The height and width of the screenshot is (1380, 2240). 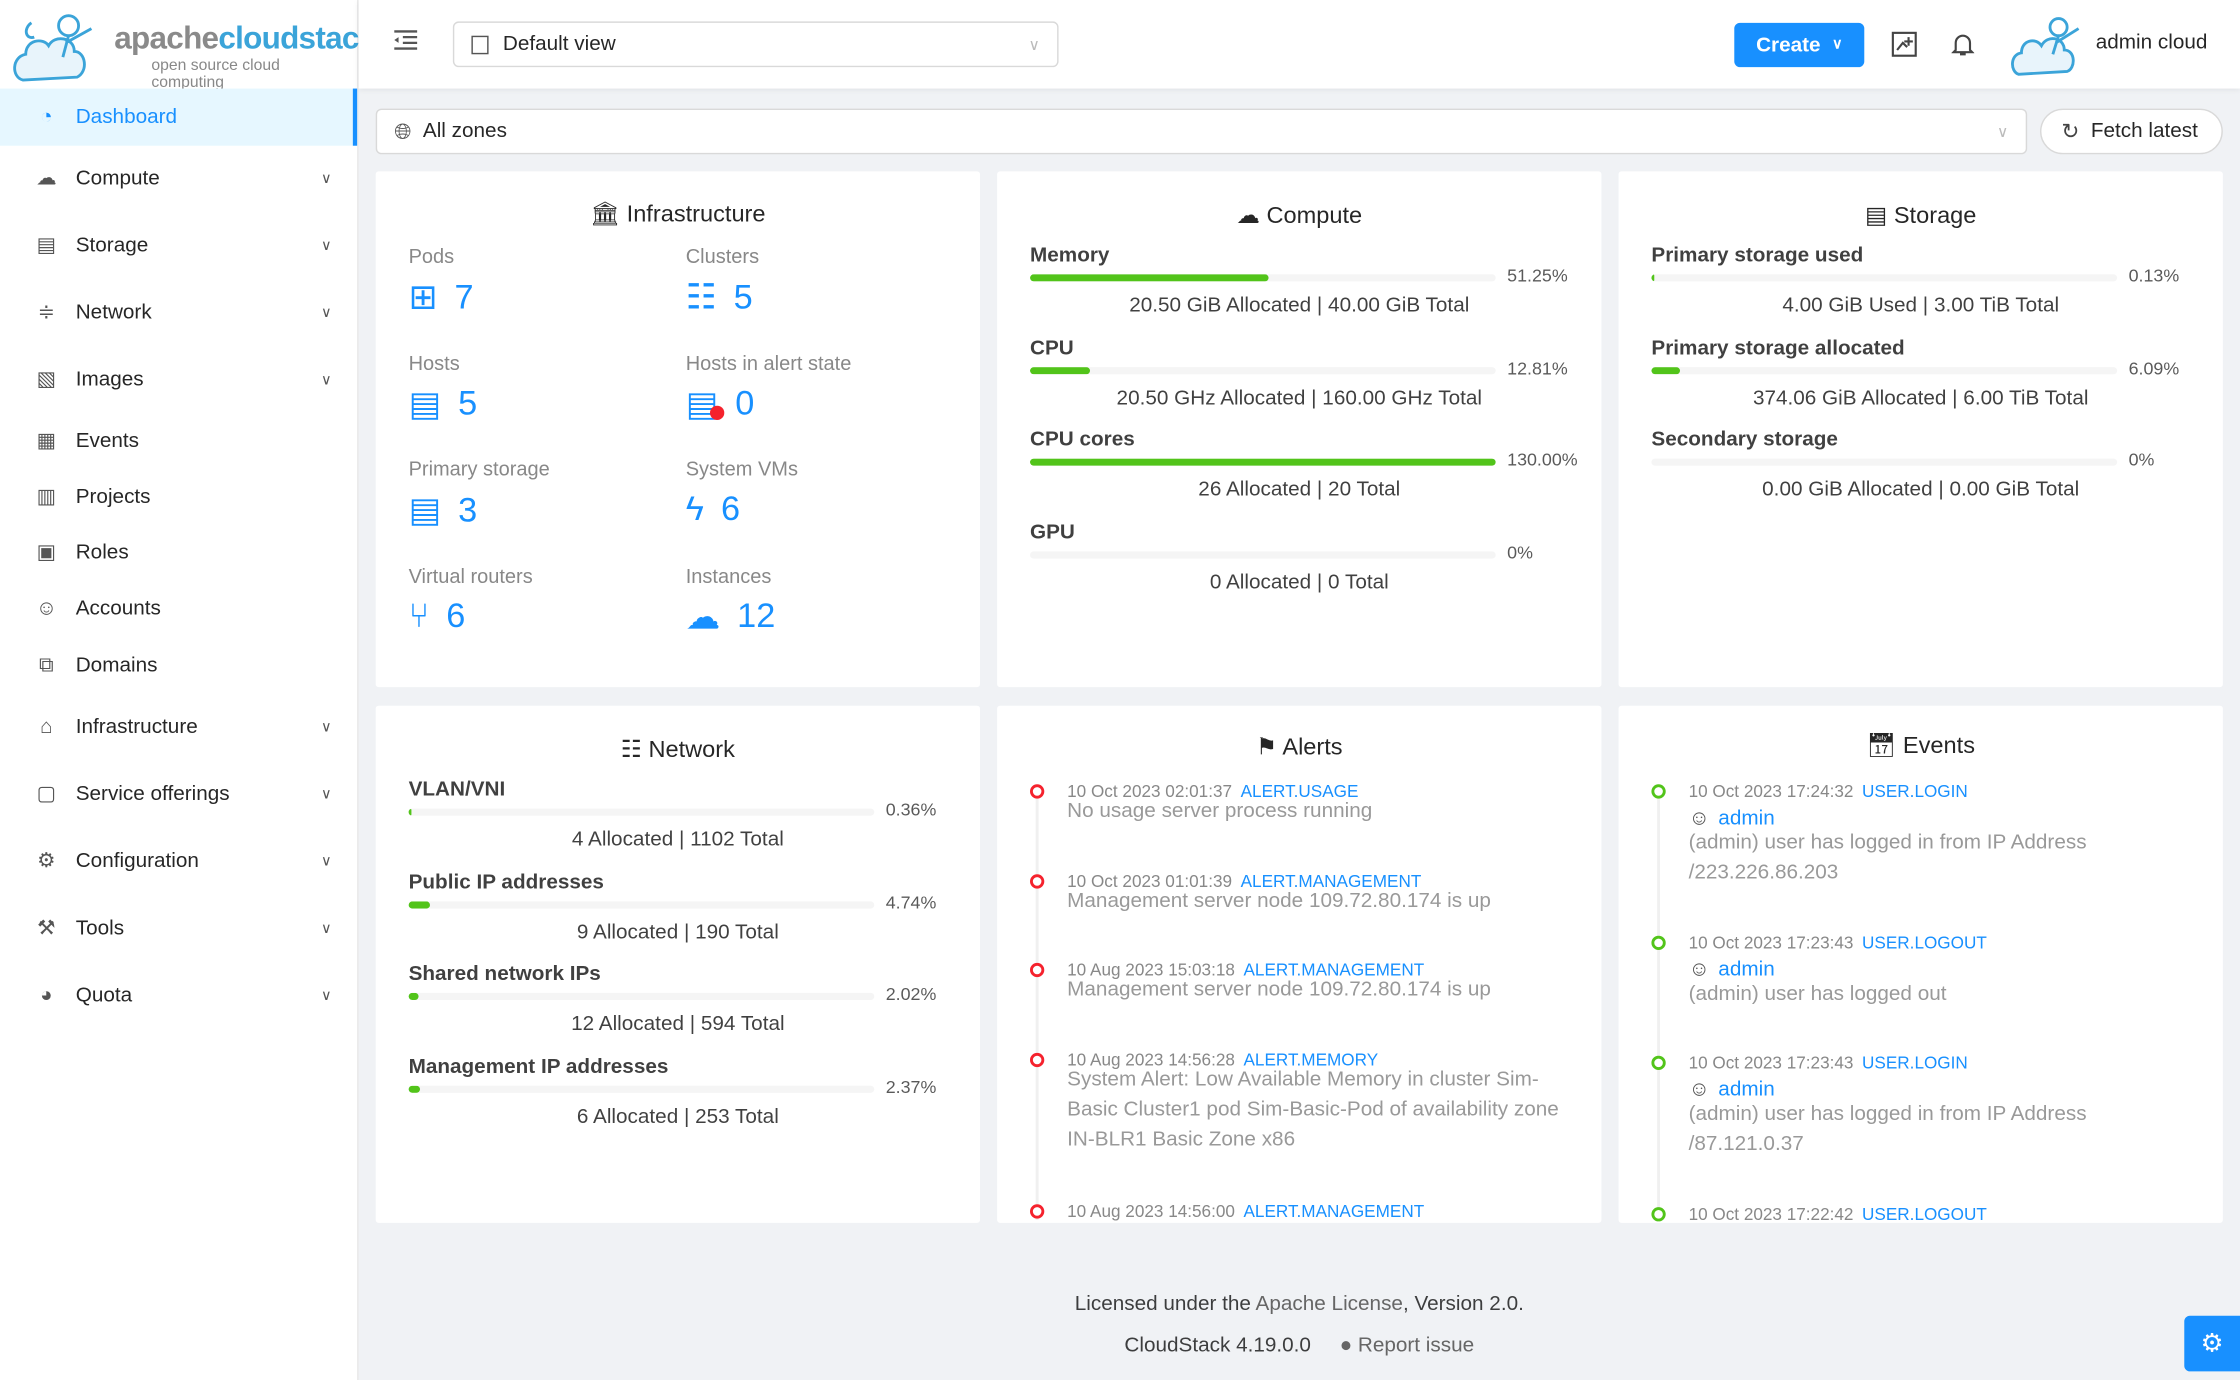 I want to click on sidebar-item-label: Accounts, so click(x=118, y=608).